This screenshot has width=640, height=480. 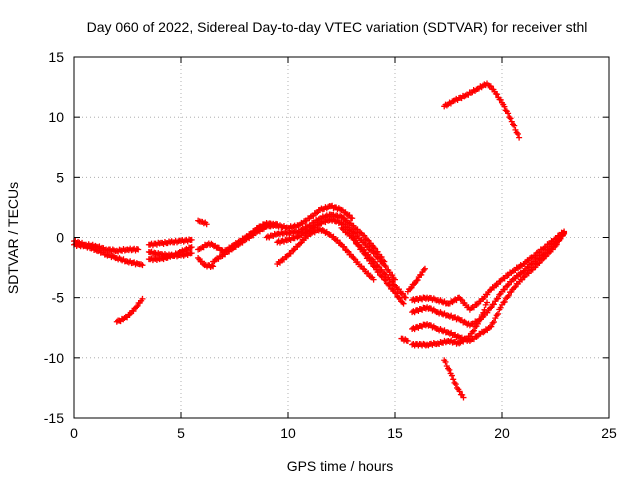 What do you see at coordinates (54, 358) in the screenshot?
I see `y-tick-label: -10` at bounding box center [54, 358].